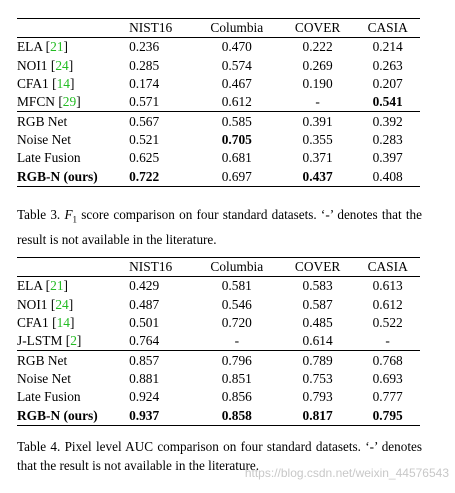  What do you see at coordinates (317, 158) in the screenshot?
I see `score-cell: 0.371` at bounding box center [317, 158].